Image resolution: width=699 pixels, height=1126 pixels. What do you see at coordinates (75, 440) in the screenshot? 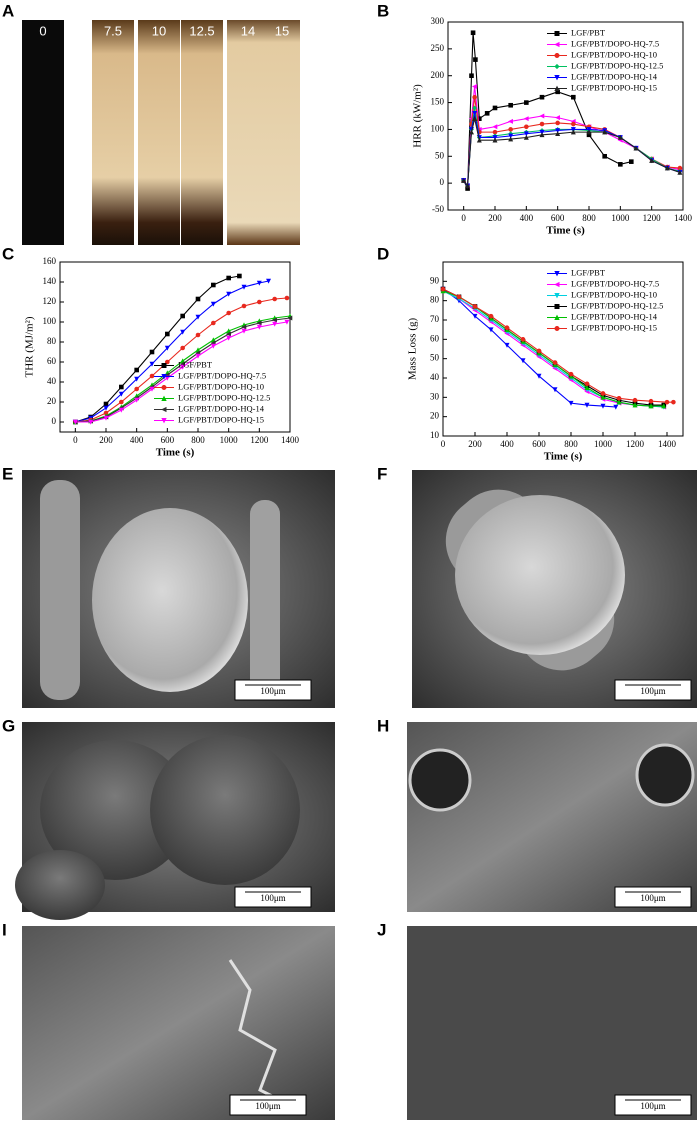
I see `x-tick-label: 0` at bounding box center [75, 440].